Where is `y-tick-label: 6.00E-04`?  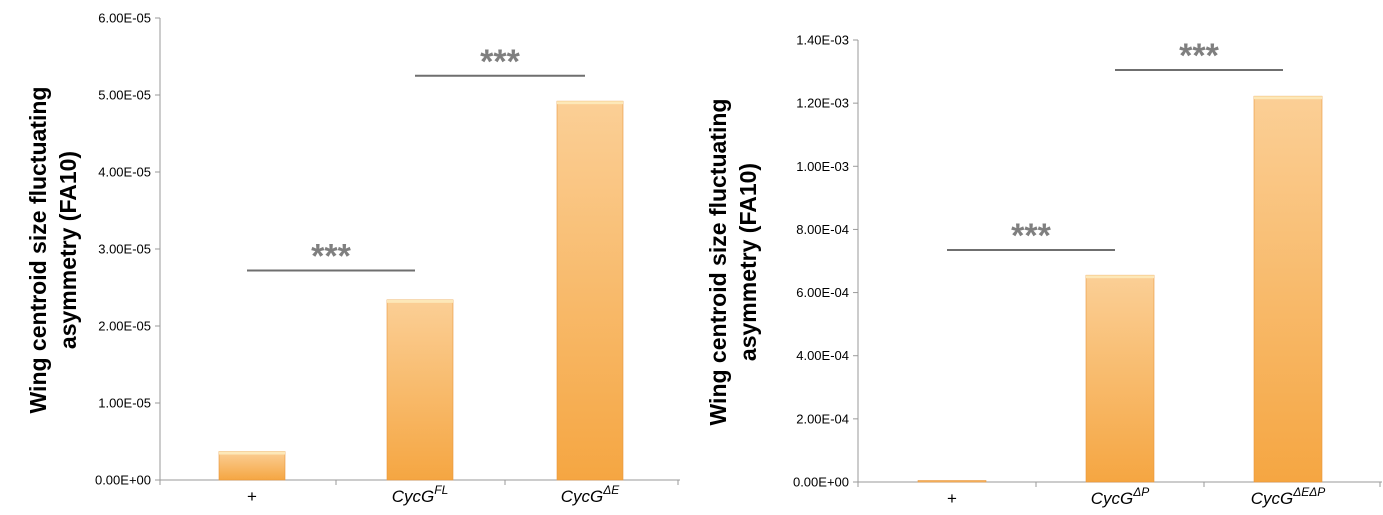
y-tick-label: 6.00E-04 is located at coordinates (822, 292).